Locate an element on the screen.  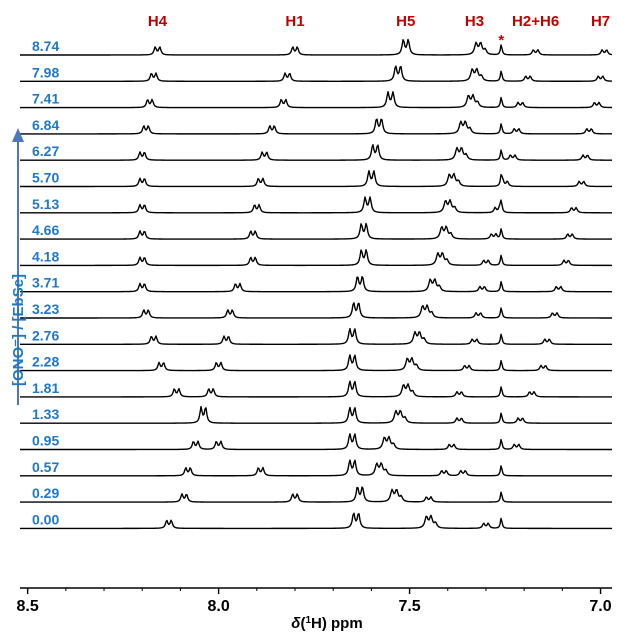
peak-assignment-labels: H4 H1 H5 H3 H2+H6 H7 * is located at coordinates (379, 31).